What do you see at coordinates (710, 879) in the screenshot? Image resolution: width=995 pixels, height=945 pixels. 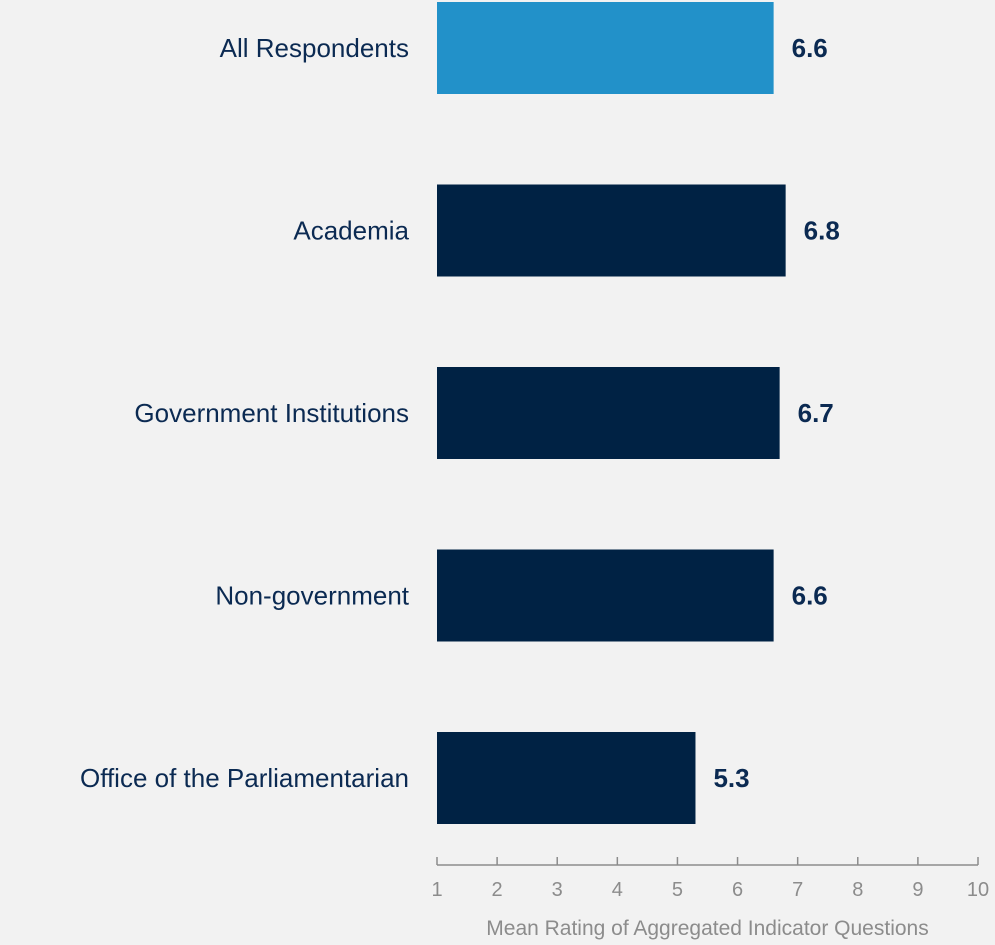 I see `x-axis: 1 2 3 4 5 6 7 8 9 10` at bounding box center [710, 879].